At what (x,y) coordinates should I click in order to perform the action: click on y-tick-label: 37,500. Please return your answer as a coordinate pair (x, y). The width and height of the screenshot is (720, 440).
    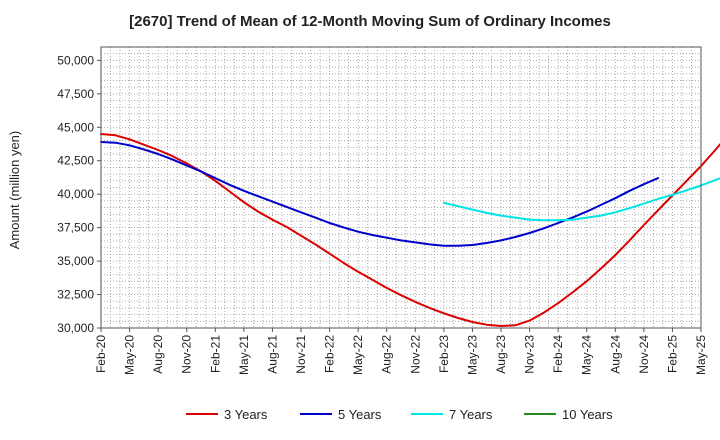
    Looking at the image, I should click on (75, 228).